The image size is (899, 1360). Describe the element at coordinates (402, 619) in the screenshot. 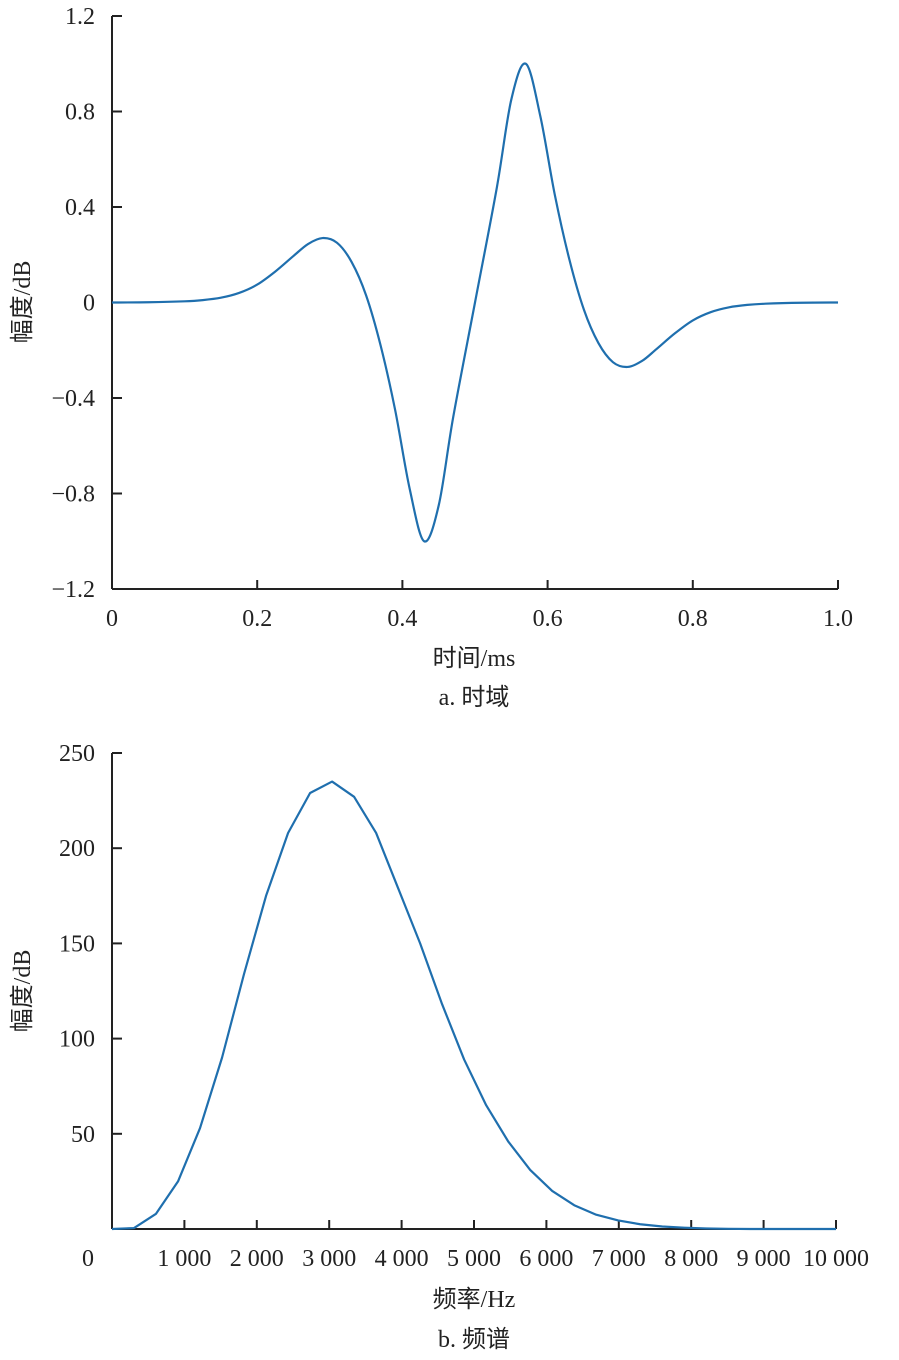

I see `x-tick-label: 0.4` at that location.